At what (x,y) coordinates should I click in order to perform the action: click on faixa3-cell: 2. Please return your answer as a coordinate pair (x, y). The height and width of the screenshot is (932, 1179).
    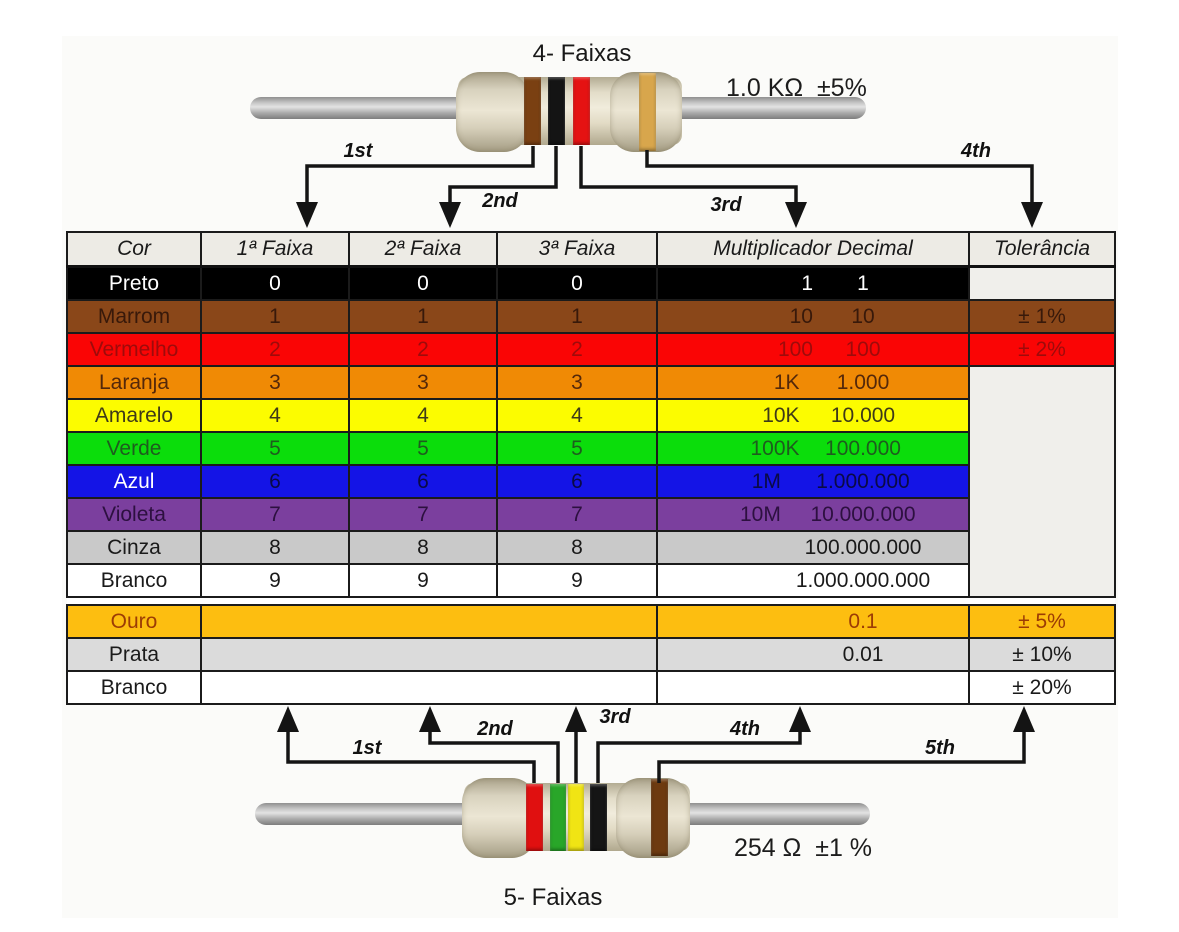
    Looking at the image, I should click on (577, 349).